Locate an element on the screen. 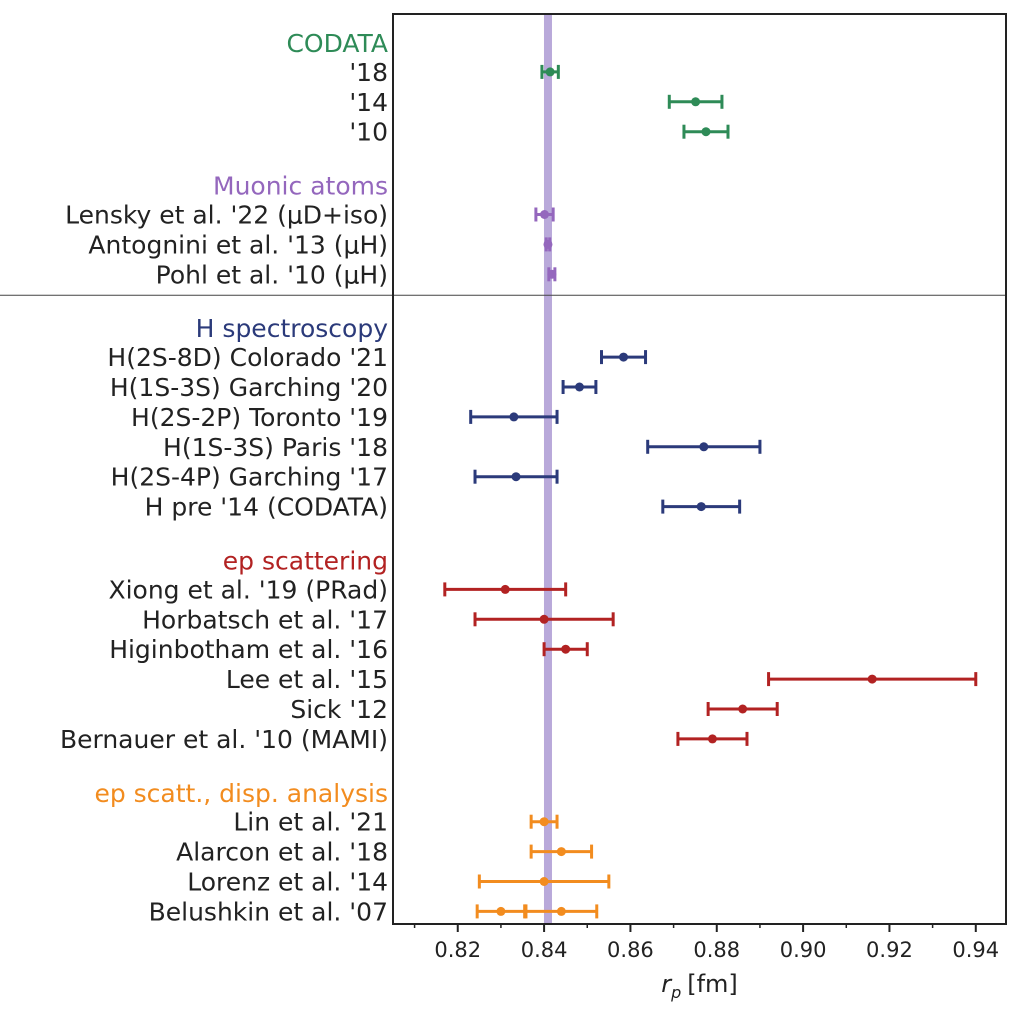  bar-2-1-point is located at coordinates (579, 387).